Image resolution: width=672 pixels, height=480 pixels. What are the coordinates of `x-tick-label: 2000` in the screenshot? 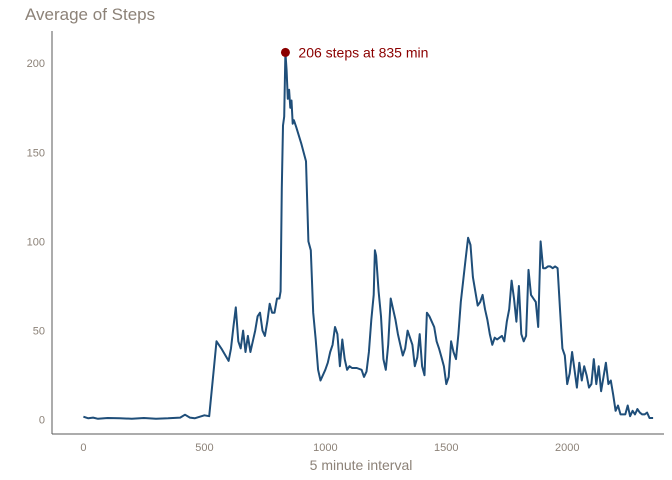 It's located at (567, 448).